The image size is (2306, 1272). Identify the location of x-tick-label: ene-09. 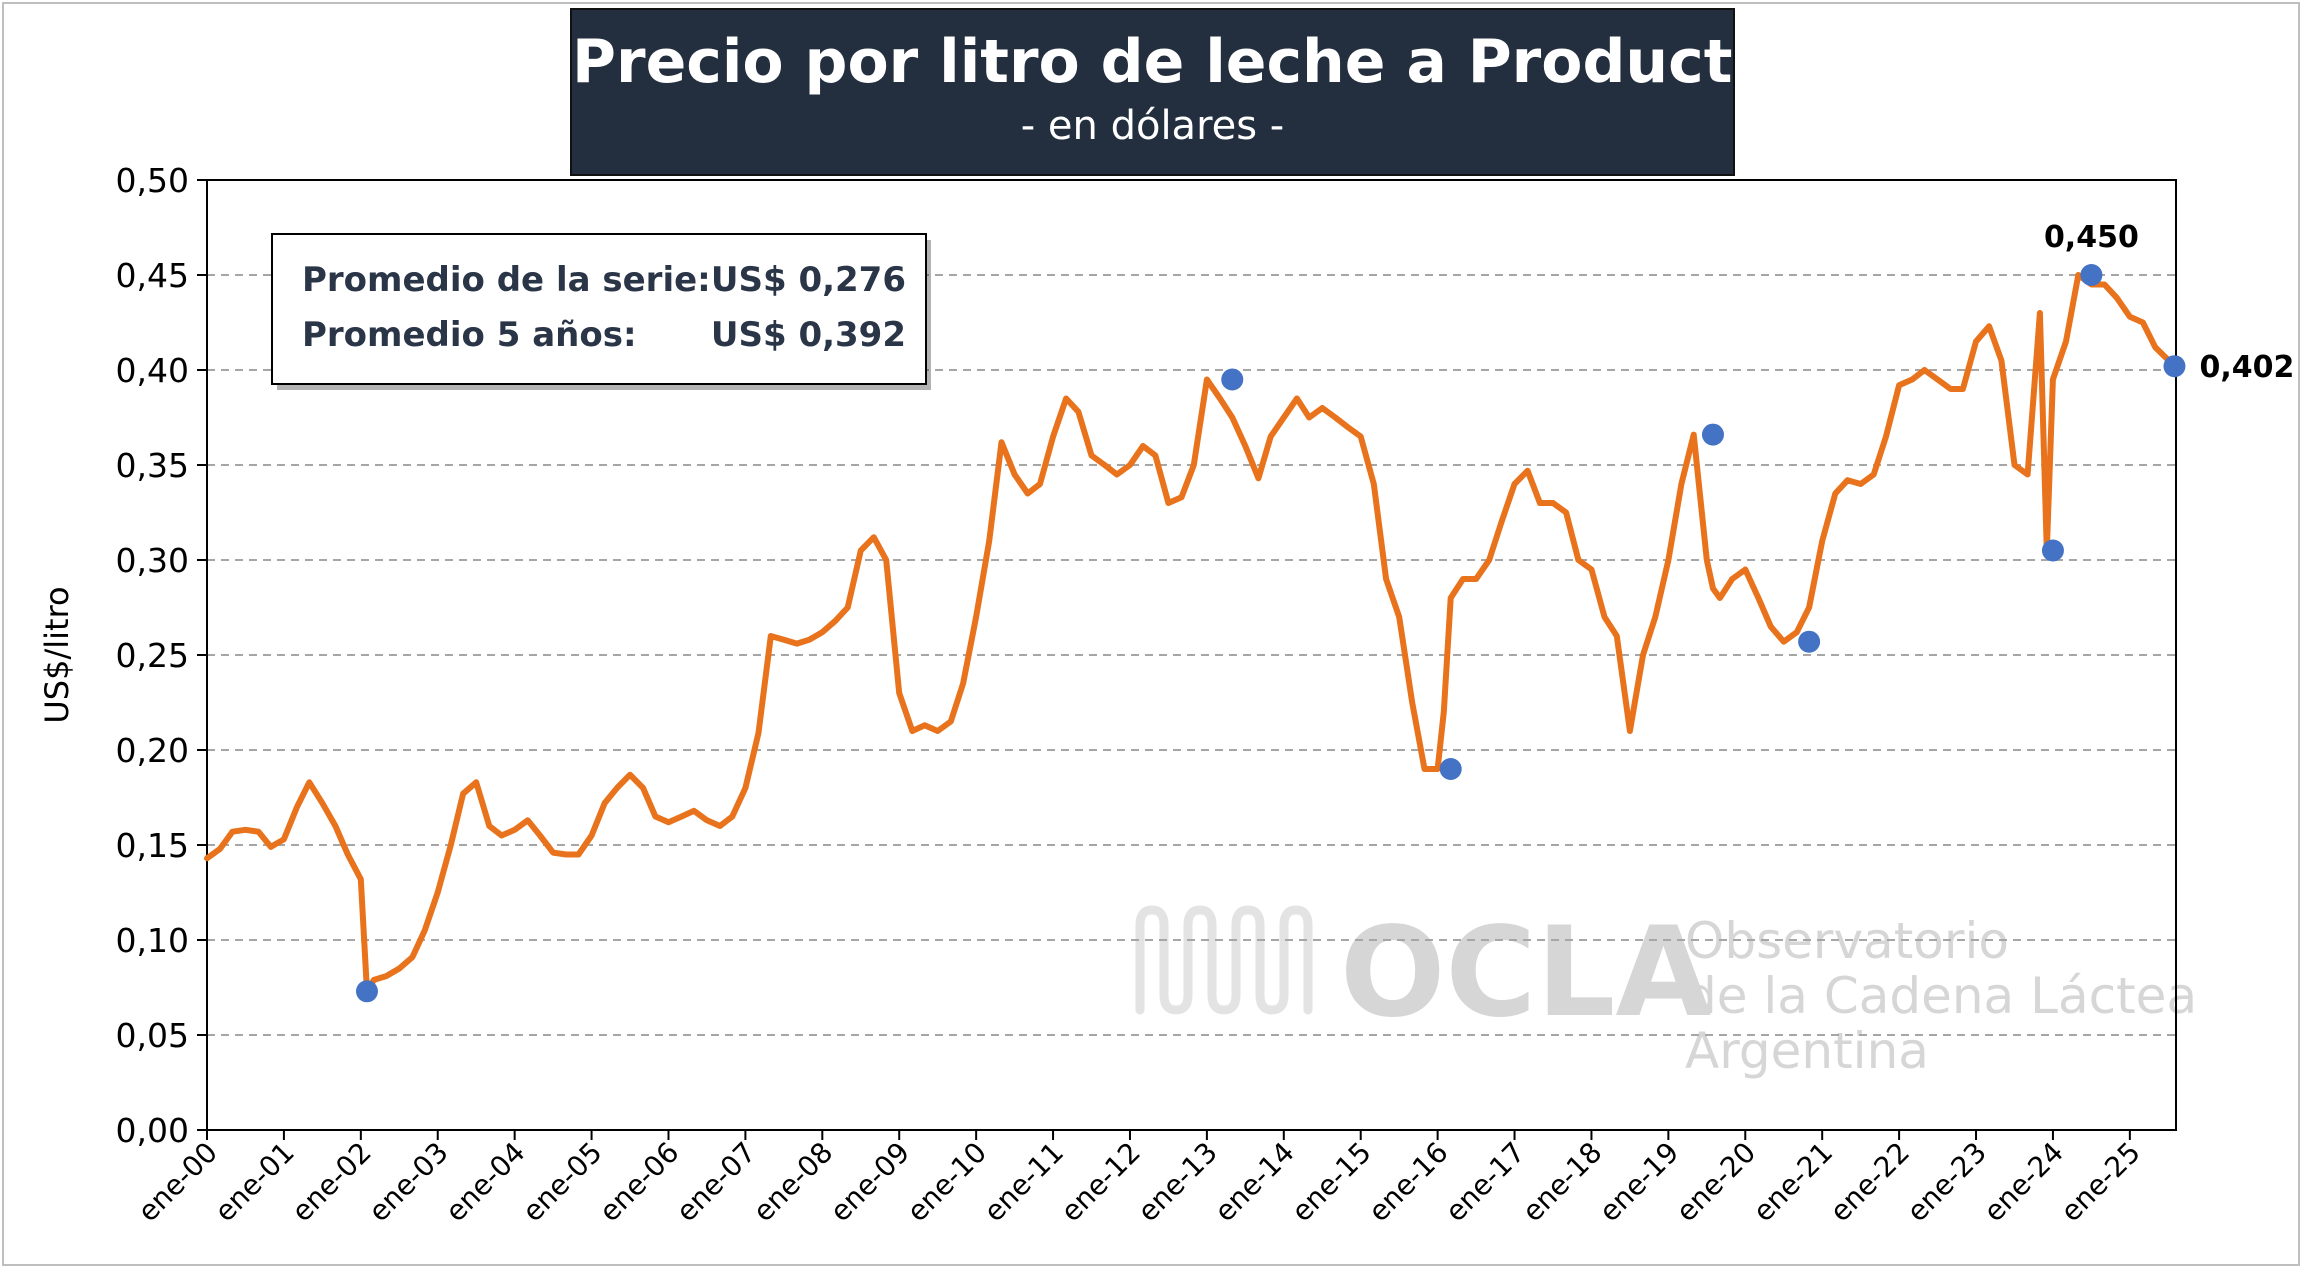
(870, 1182).